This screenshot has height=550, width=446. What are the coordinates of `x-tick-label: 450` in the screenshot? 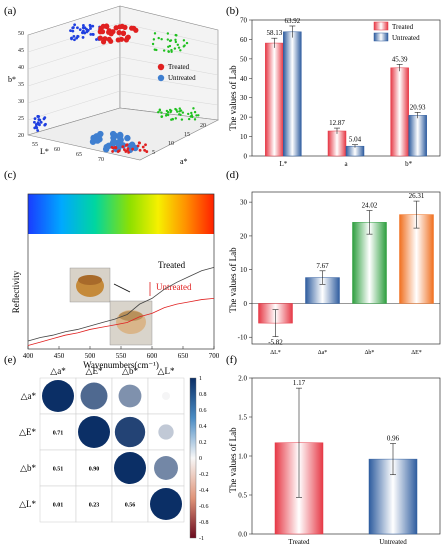 It's located at (59, 356).